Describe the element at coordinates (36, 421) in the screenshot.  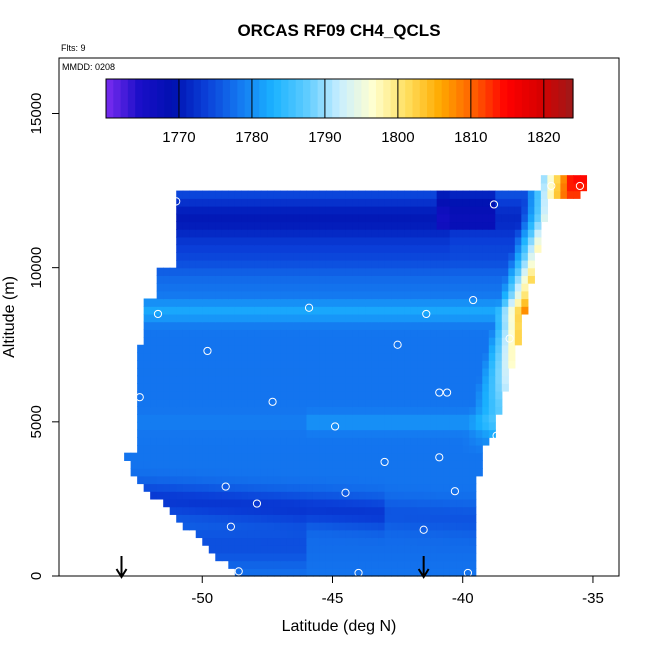
I see `y-tick-label: 5000` at that location.